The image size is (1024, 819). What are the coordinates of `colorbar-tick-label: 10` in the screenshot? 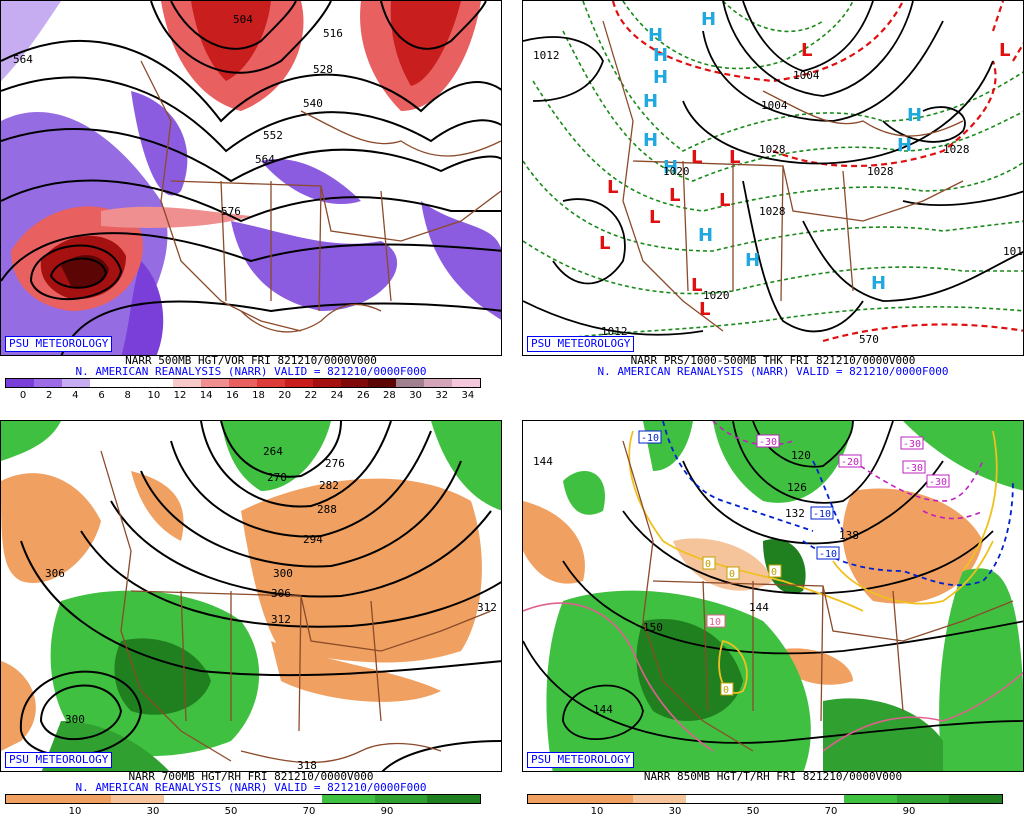 It's located at (597, 811).